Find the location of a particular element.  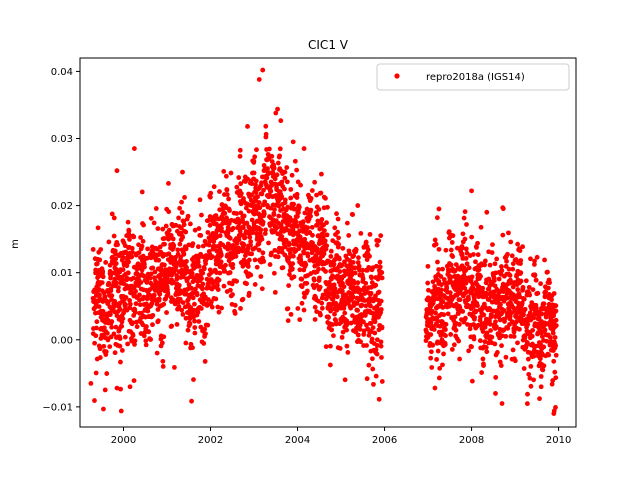

y-tick-label: 0.02 is located at coordinates (62, 206).